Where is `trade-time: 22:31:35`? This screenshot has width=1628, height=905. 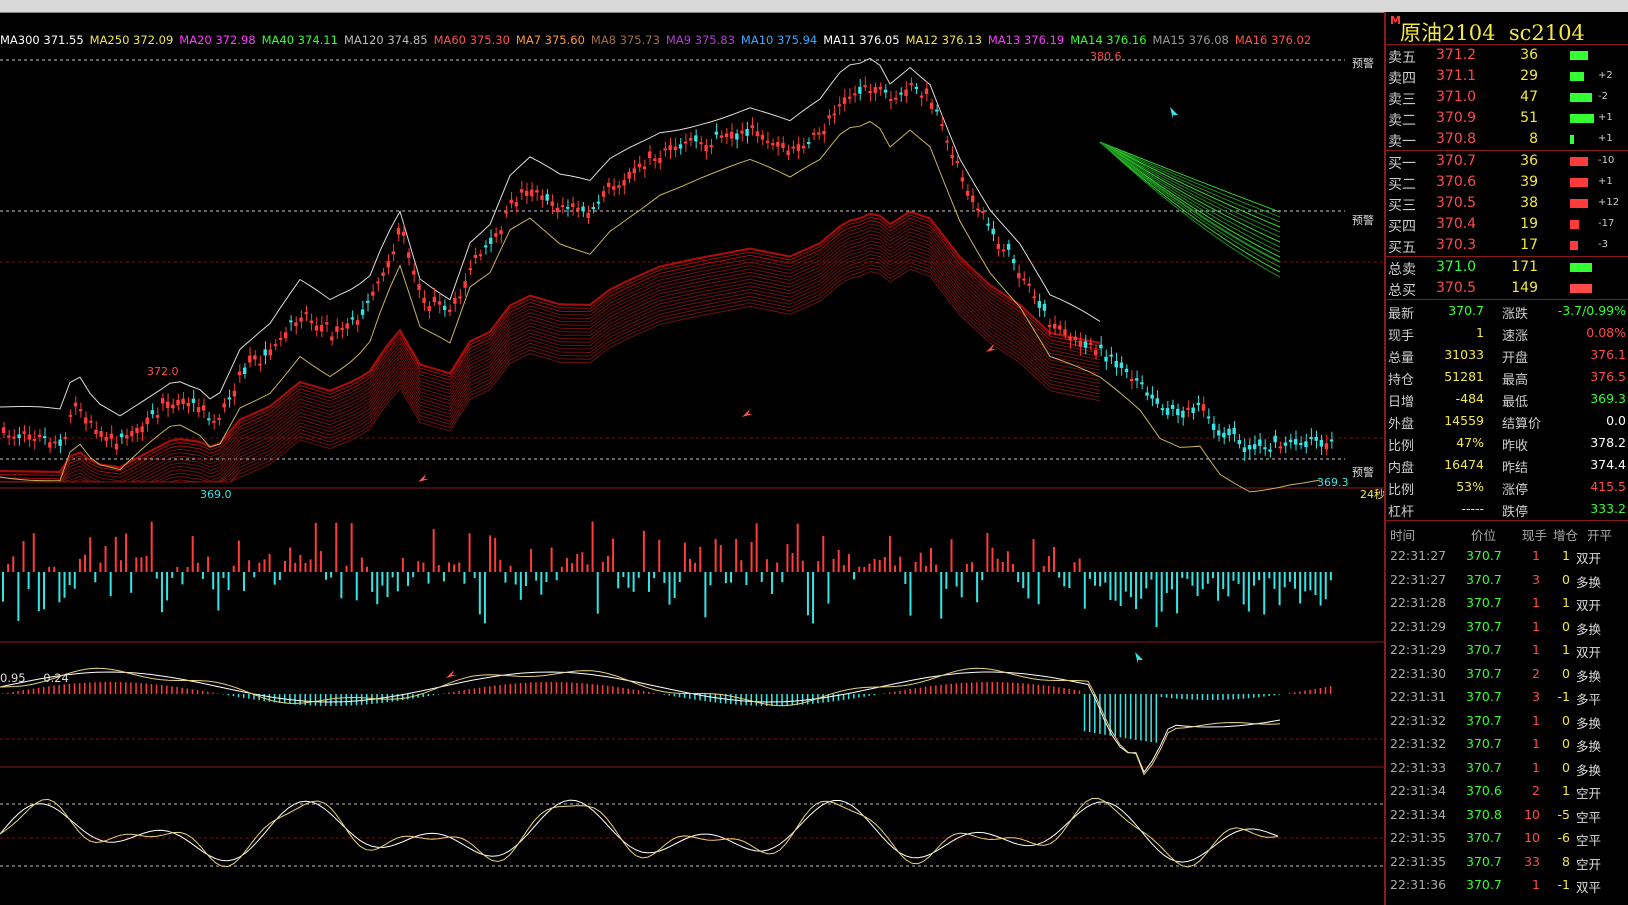 trade-time: 22:31:35 is located at coordinates (1418, 837).